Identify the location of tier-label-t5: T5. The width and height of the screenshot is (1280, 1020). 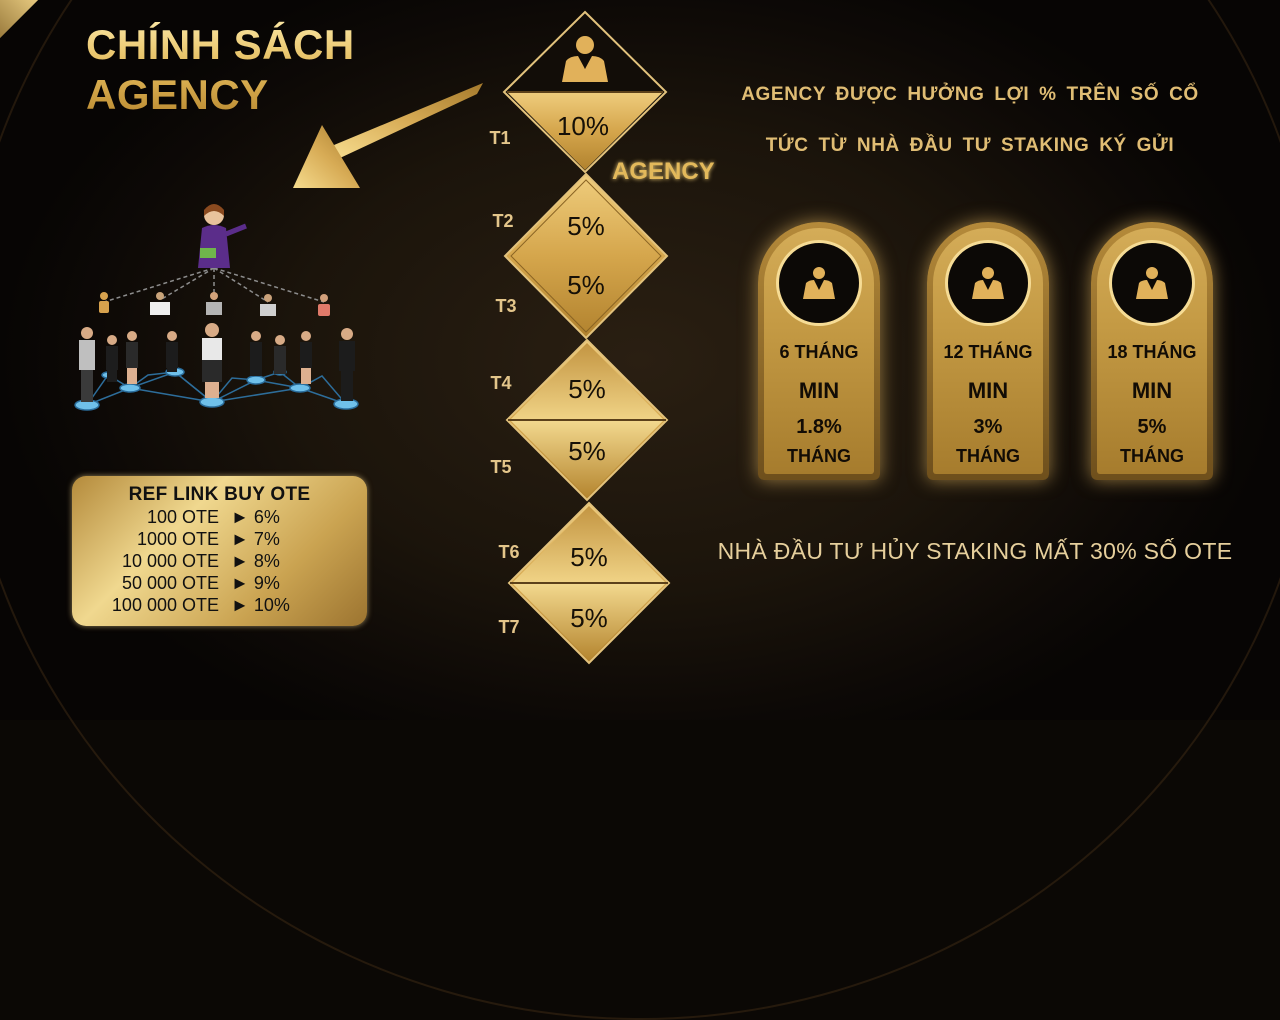
(501, 467).